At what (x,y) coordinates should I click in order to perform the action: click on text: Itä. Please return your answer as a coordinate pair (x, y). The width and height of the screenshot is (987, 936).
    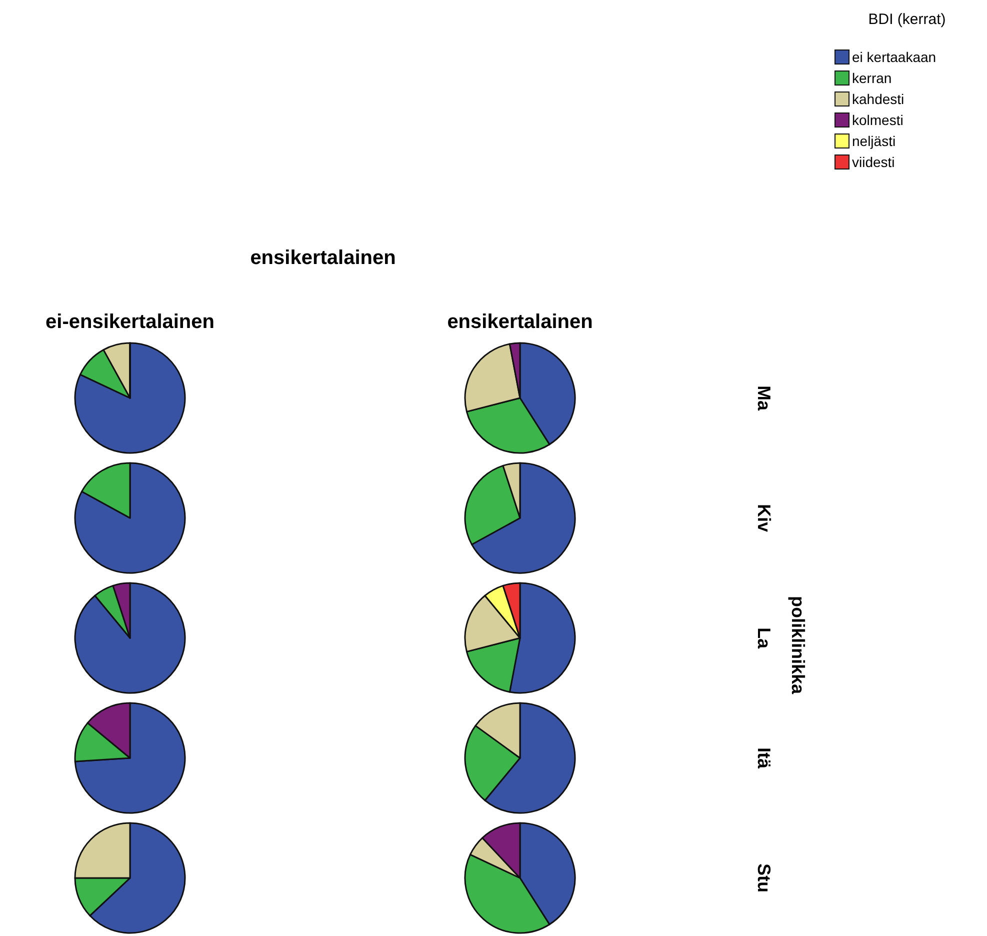
    Looking at the image, I should click on (764, 758).